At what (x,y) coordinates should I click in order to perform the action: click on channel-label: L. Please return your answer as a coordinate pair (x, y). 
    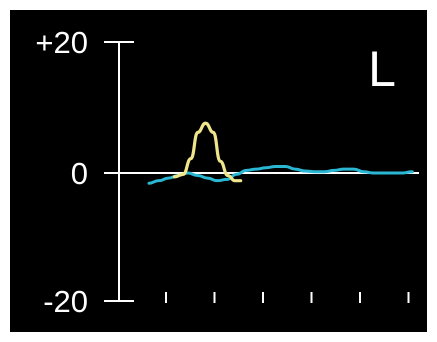
    Looking at the image, I should click on (382, 69).